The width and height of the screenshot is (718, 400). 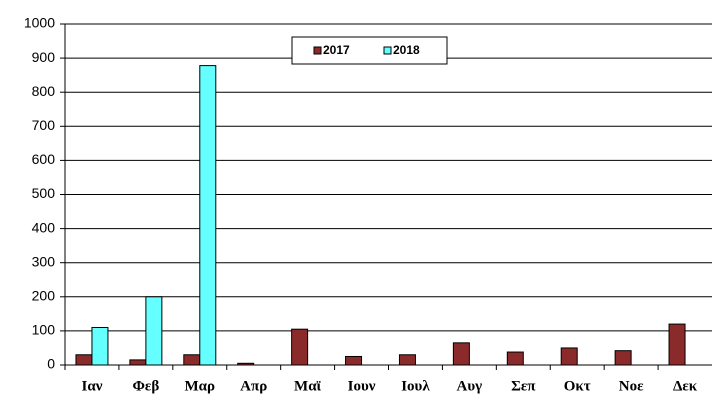 I want to click on y-tick-label: 700, so click(x=44, y=125).